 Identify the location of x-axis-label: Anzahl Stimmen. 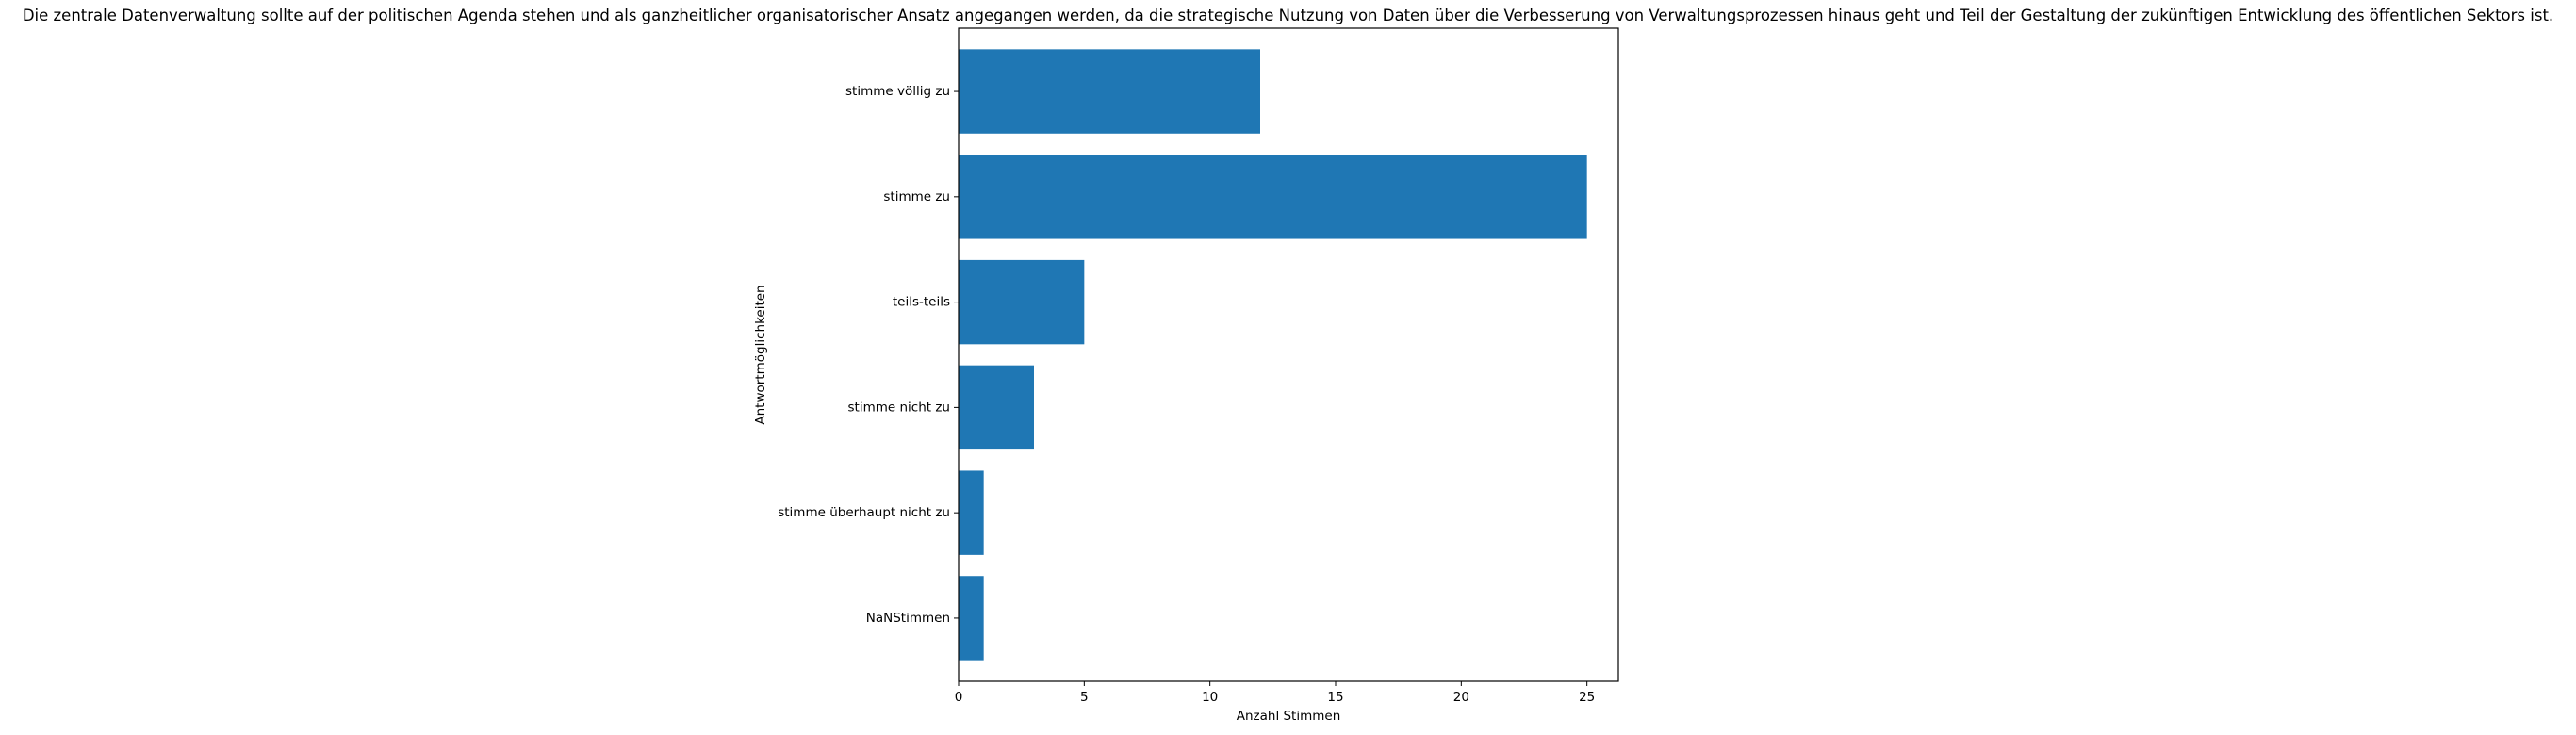
(1289, 716).